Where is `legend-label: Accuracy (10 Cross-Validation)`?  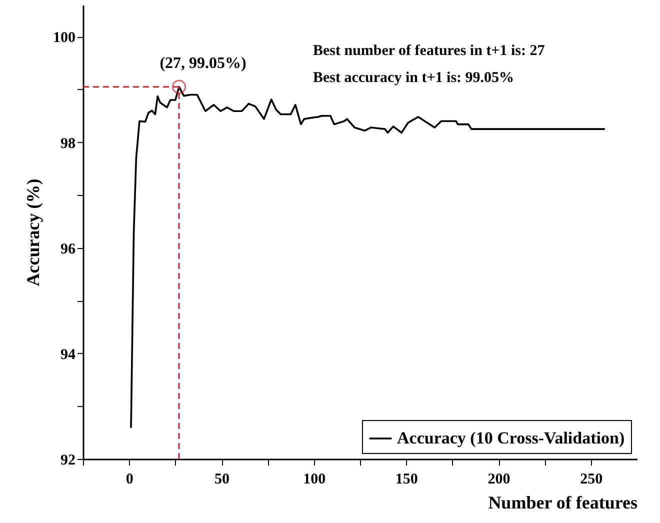 legend-label: Accuracy (10 Cross-Validation) is located at coordinates (511, 438).